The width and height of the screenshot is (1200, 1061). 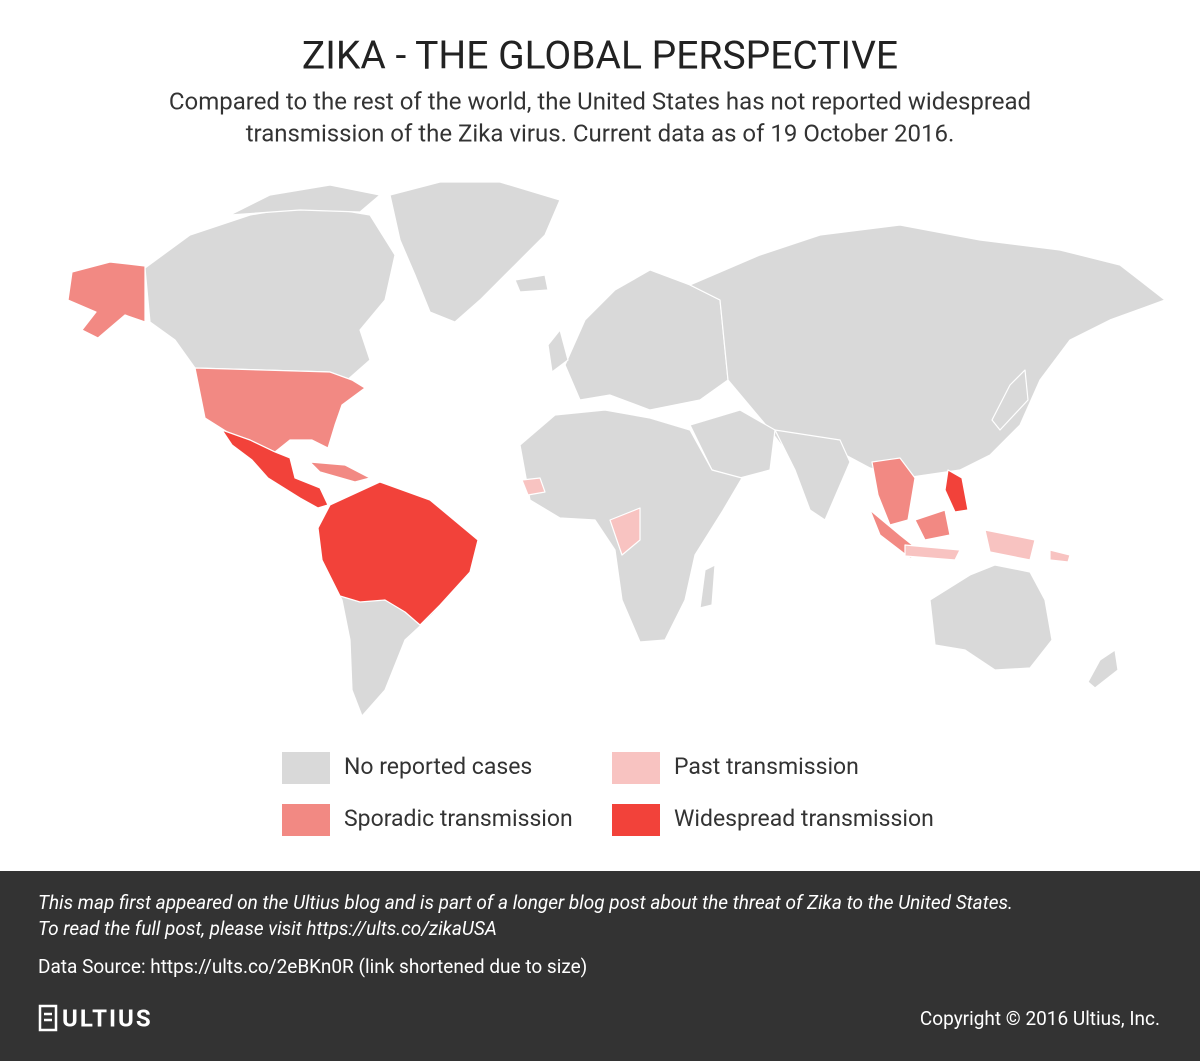 What do you see at coordinates (106, 300) in the screenshot?
I see `alaska` at bounding box center [106, 300].